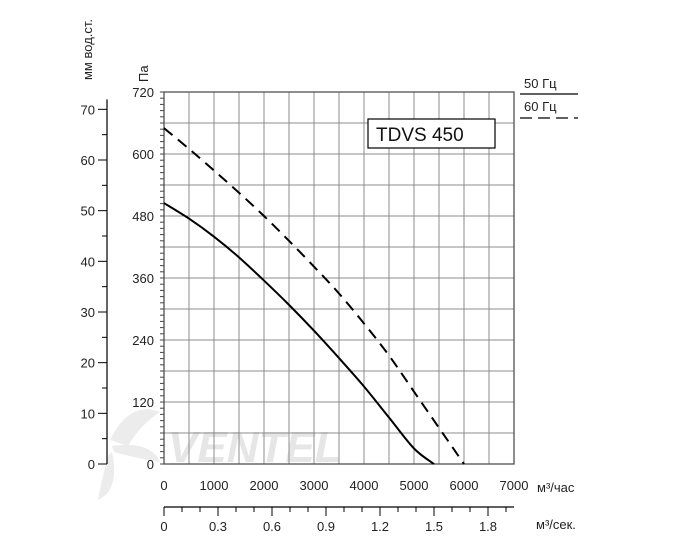 This screenshot has height=556, width=682. Describe the element at coordinates (214, 485) in the screenshot. I see `x-tick-label: 1000` at that location.